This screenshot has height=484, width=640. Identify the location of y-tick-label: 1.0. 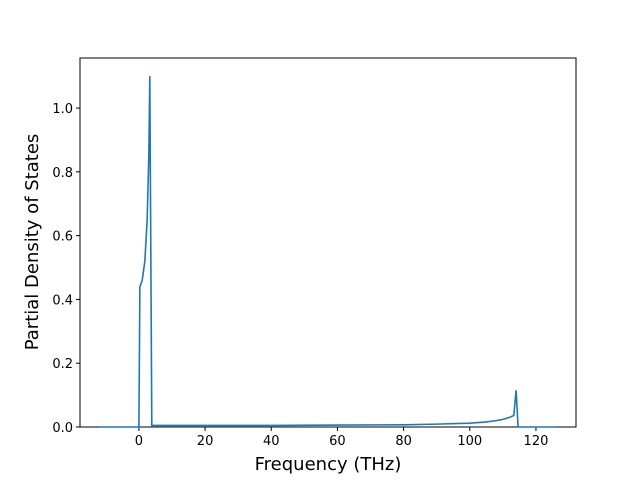
(62, 109).